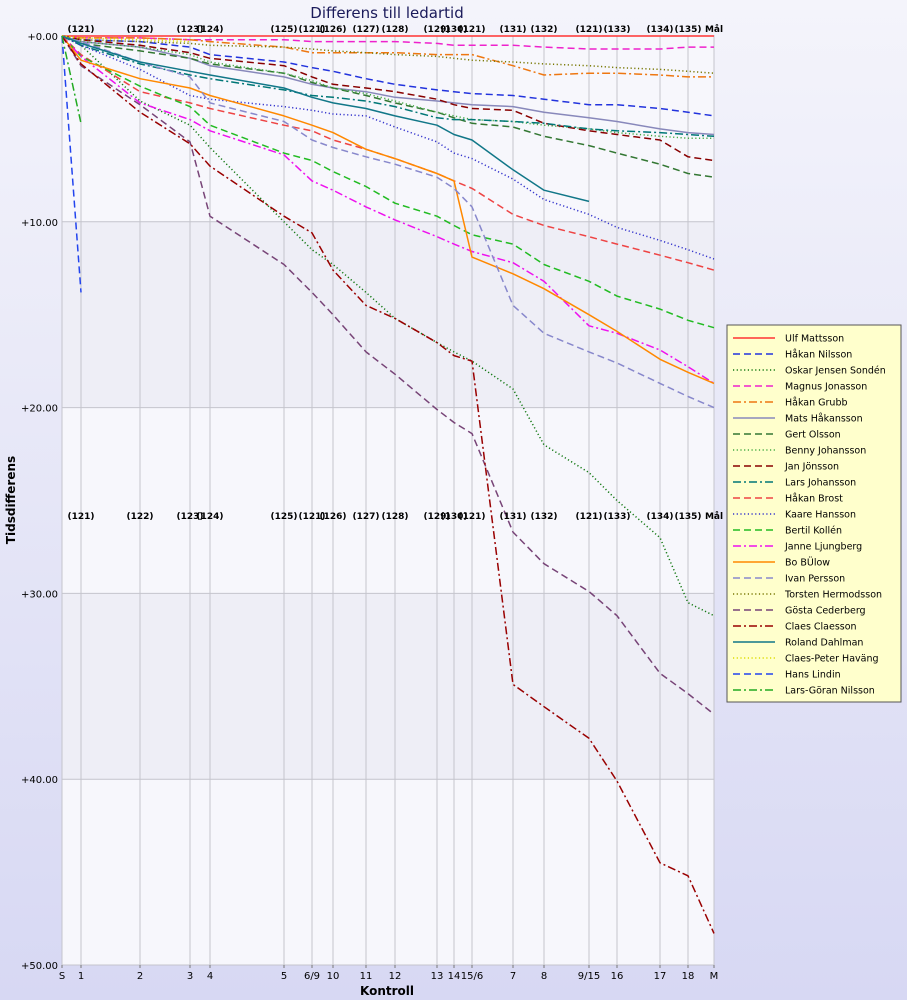  Describe the element at coordinates (81, 976) in the screenshot. I see `x-tick-label: 1` at that location.